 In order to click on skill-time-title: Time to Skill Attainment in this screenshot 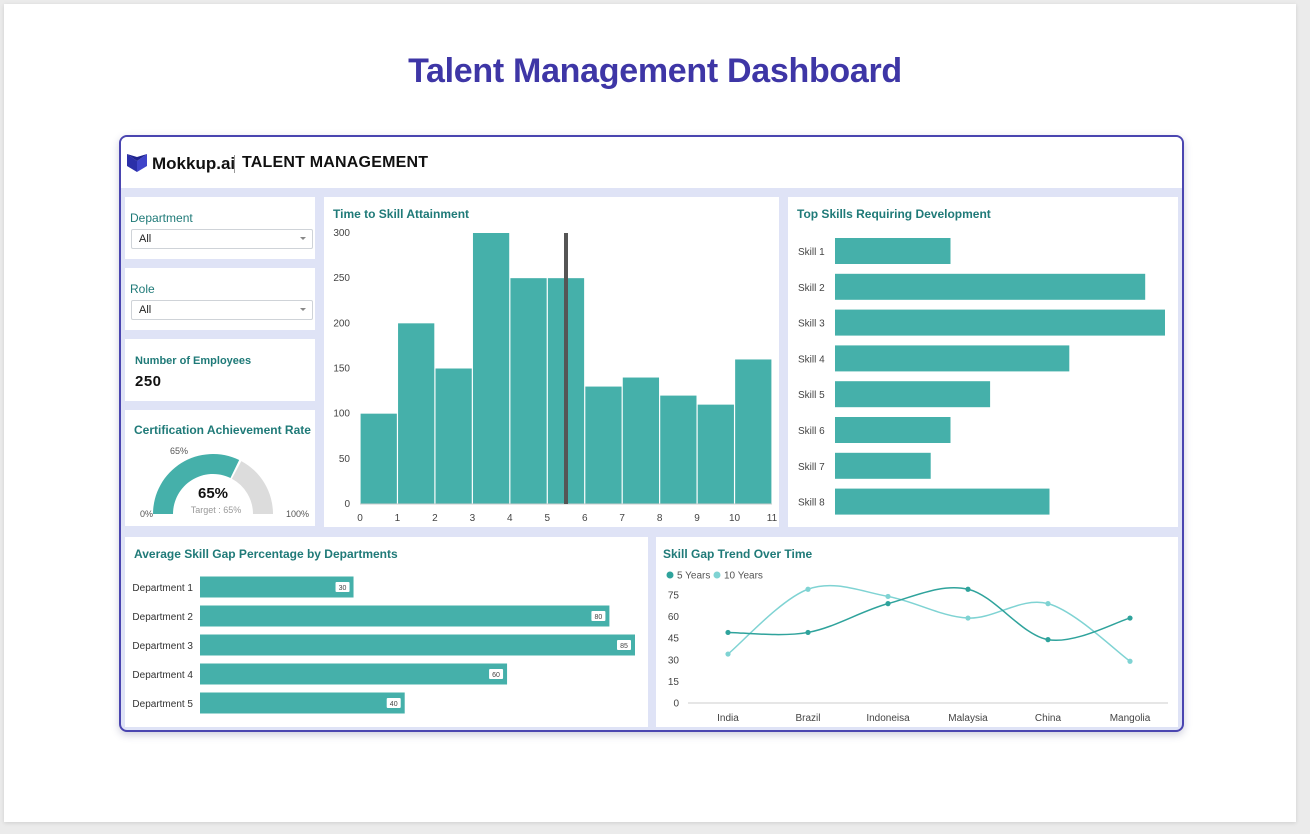, I will do `click(401, 214)`.